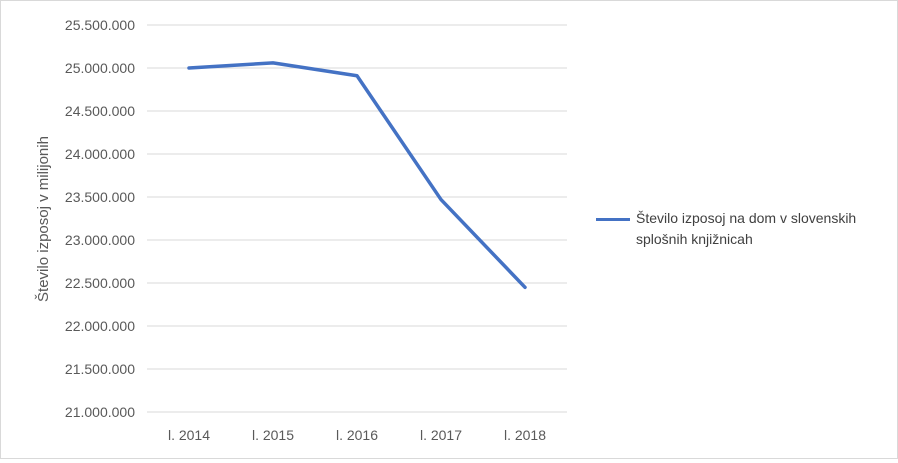  I want to click on y-tick-label: 22.000.000, so click(100, 326).